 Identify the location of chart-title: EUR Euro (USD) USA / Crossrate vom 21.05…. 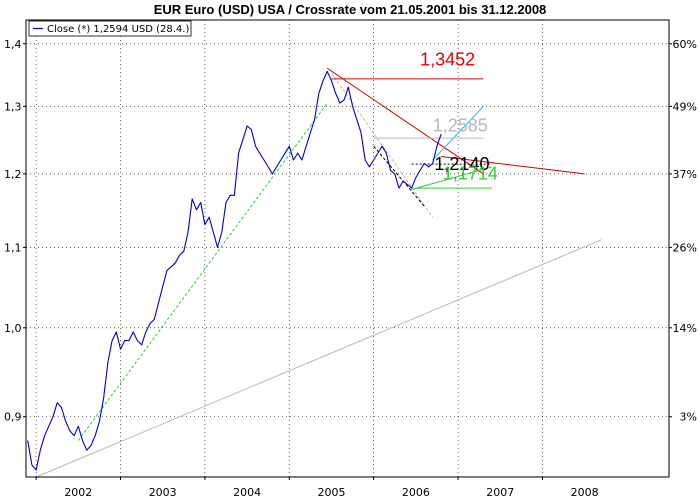
(350, 9).